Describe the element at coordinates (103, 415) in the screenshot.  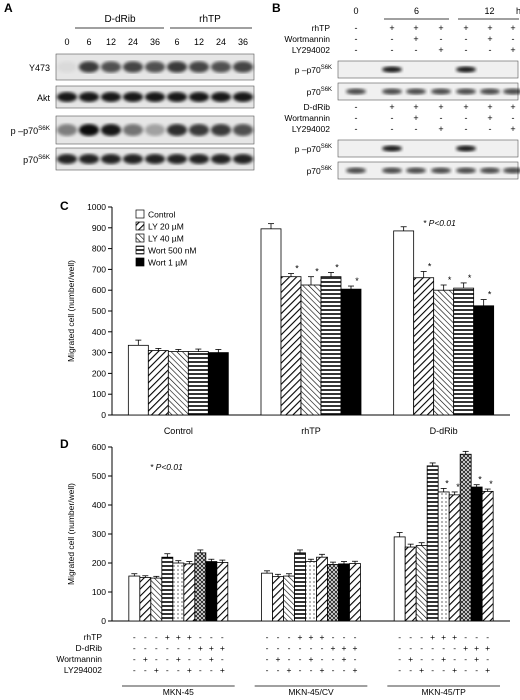
I see `chart-c-y-tick-label: 0` at that location.